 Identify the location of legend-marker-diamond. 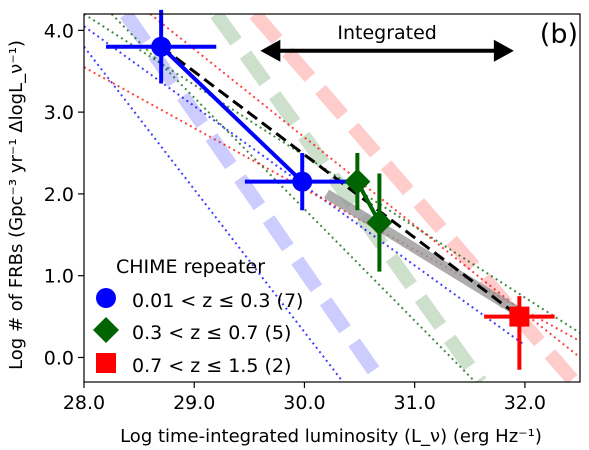
(106, 330).